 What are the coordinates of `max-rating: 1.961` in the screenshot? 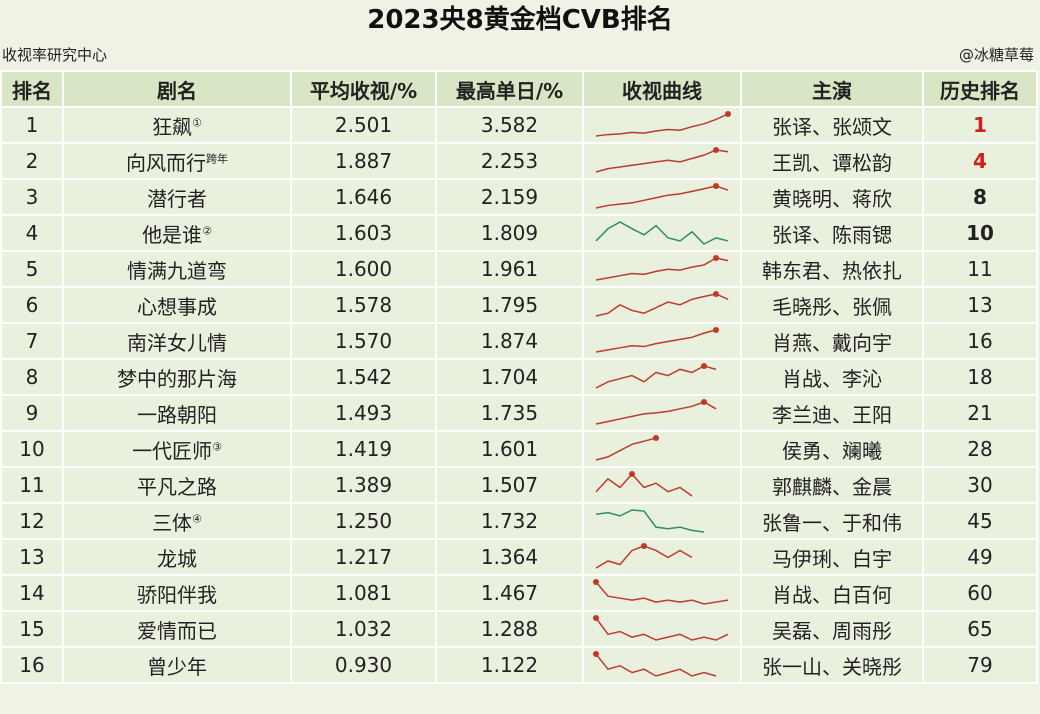 It's located at (509, 269).